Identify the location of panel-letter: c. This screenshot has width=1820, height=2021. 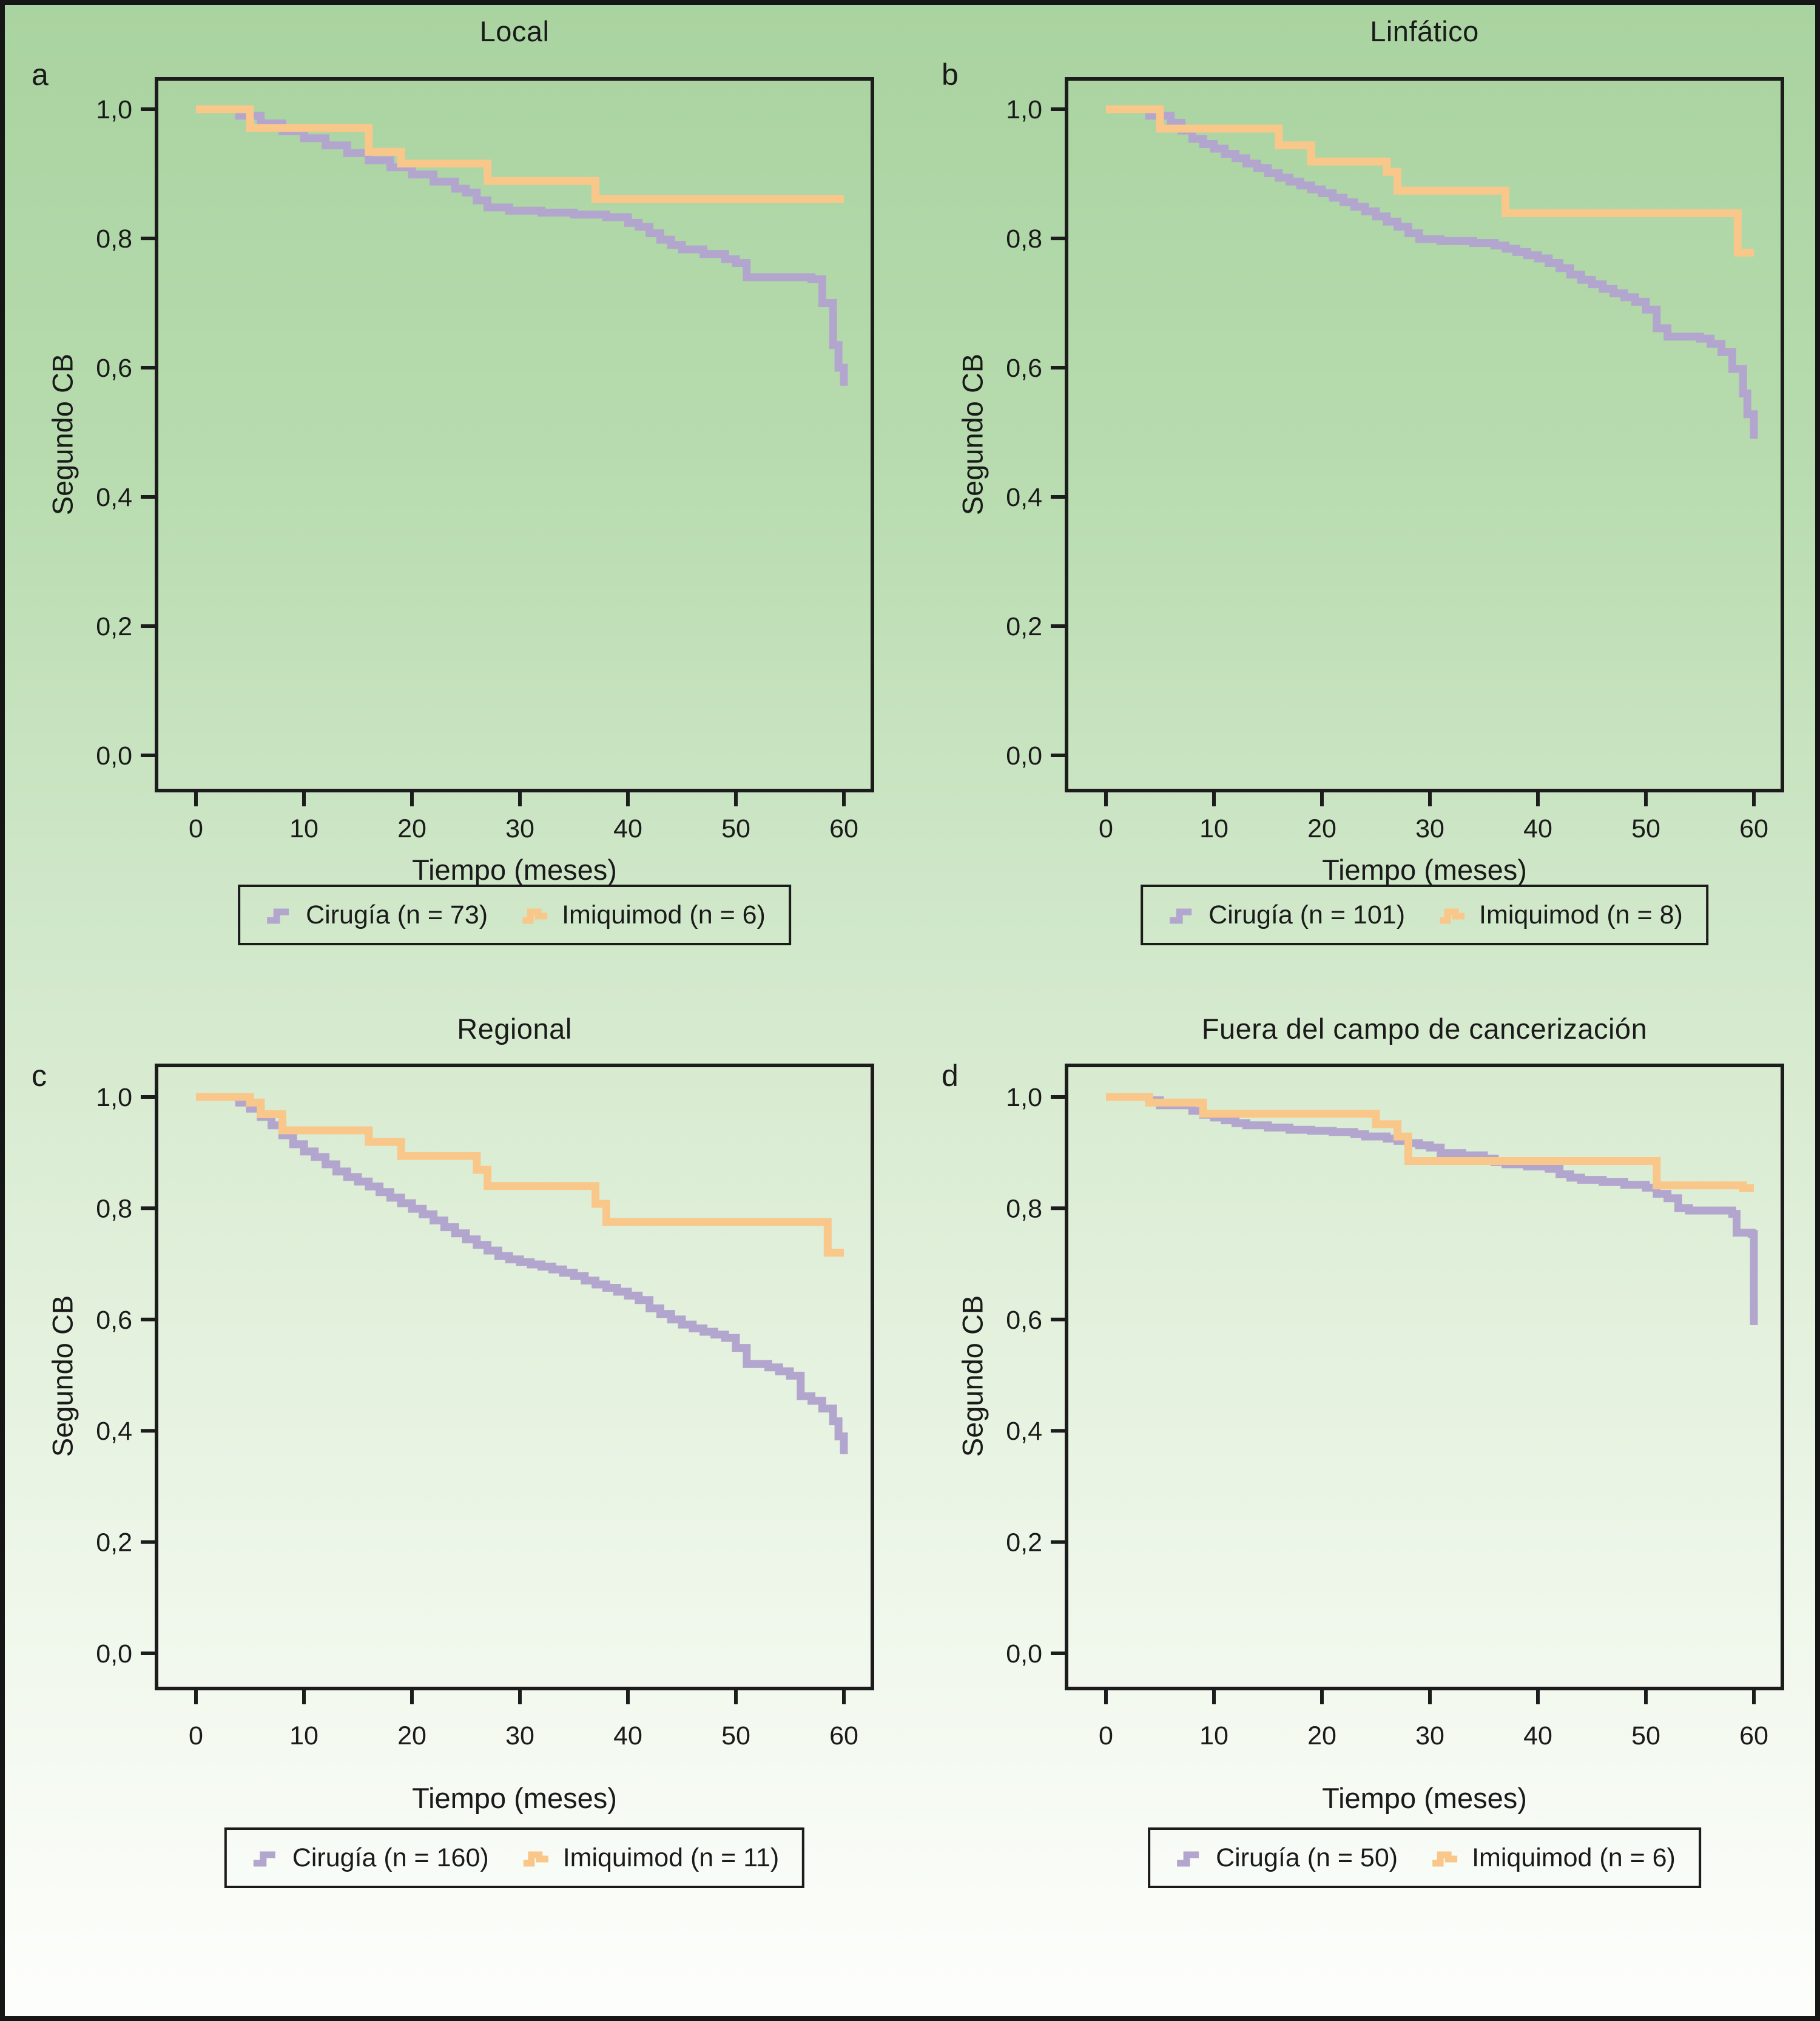
(39, 1076).